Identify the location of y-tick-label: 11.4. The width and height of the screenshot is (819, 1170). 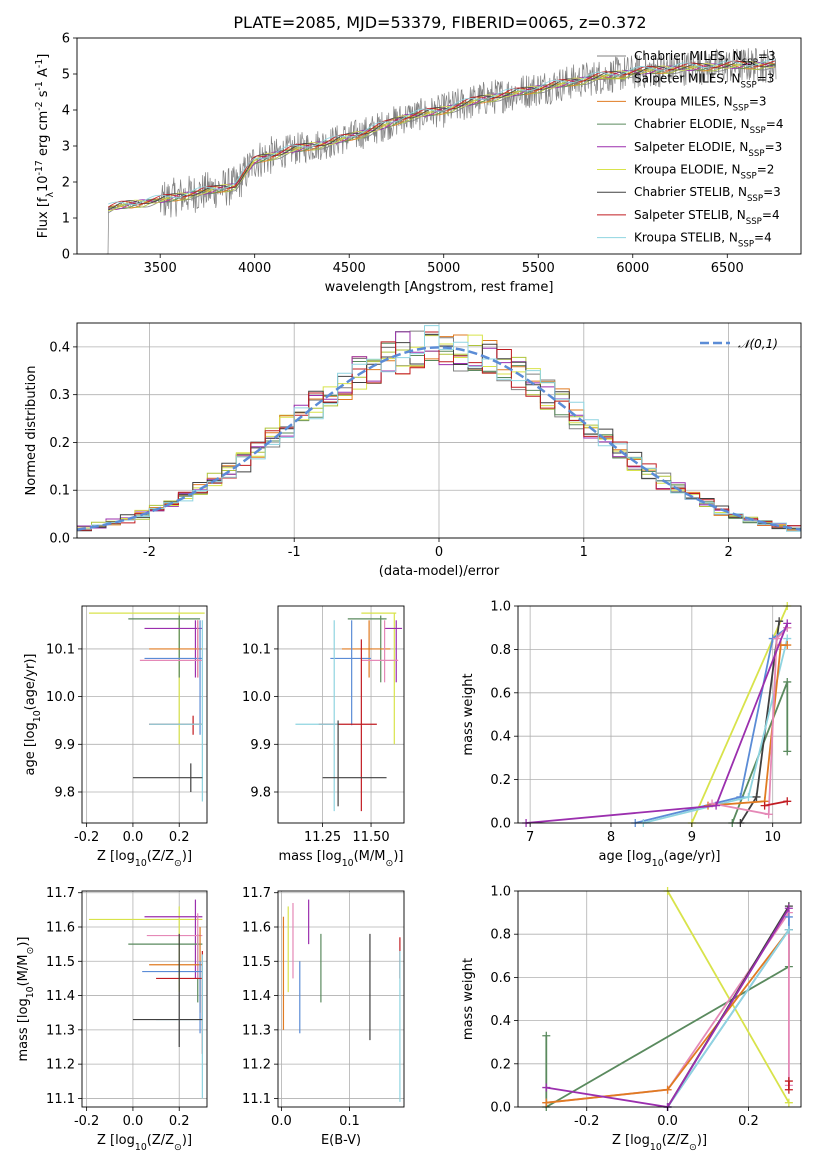
(60, 996).